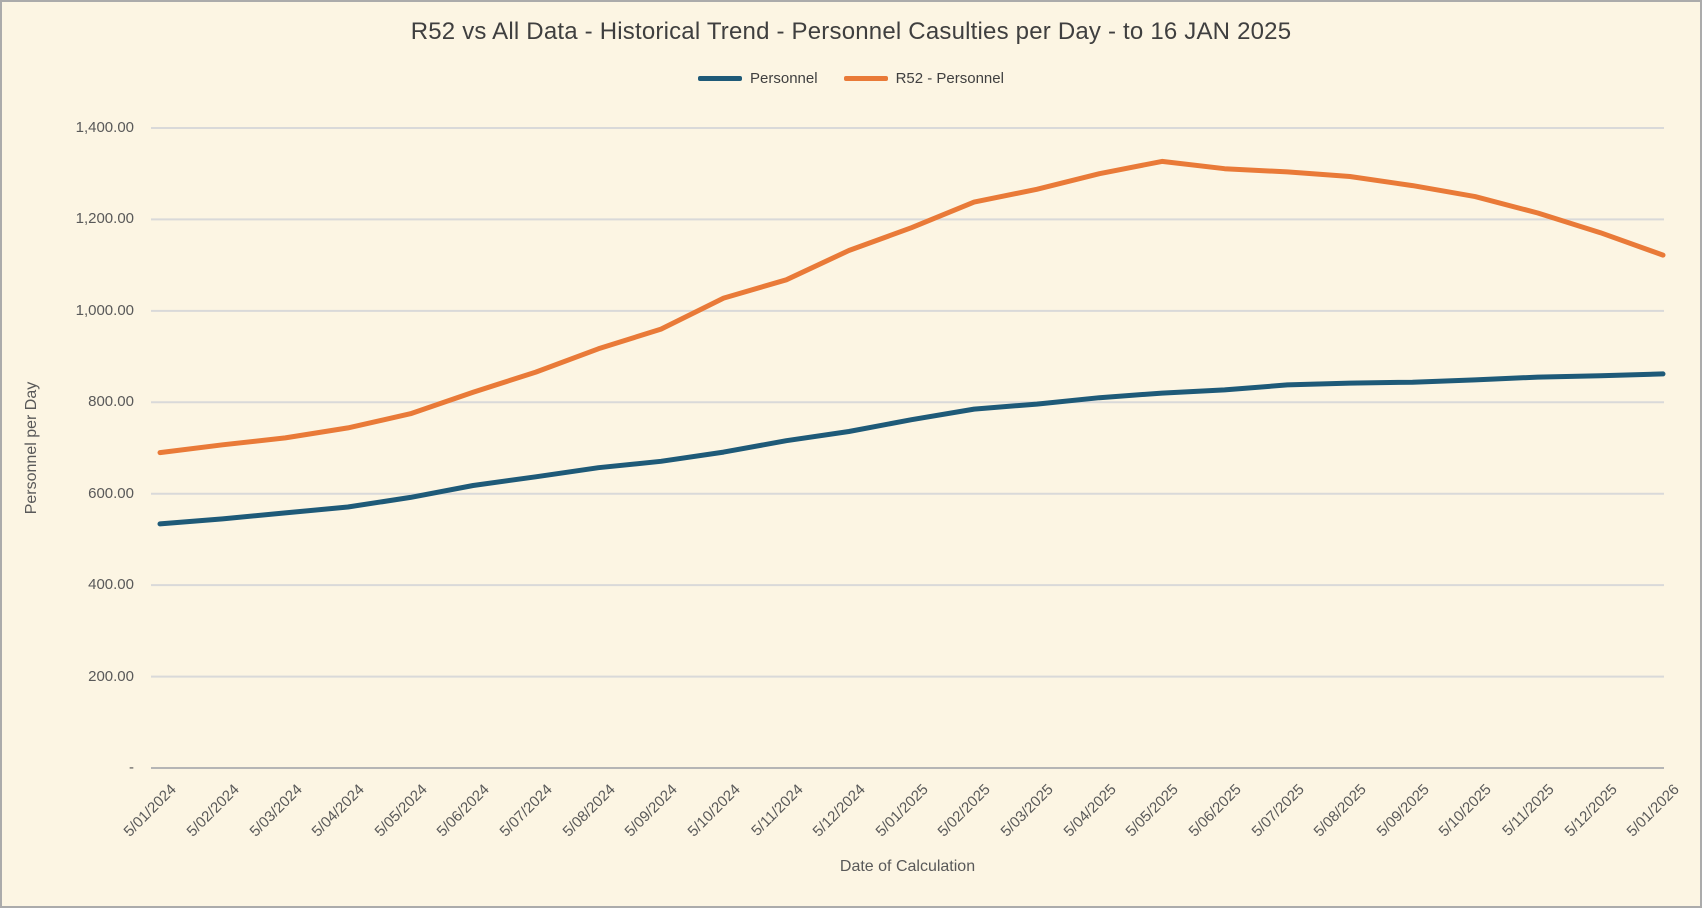 This screenshot has height=908, width=1702. What do you see at coordinates (907, 866) in the screenshot?
I see `x-axis-title: Date of Calculation` at bounding box center [907, 866].